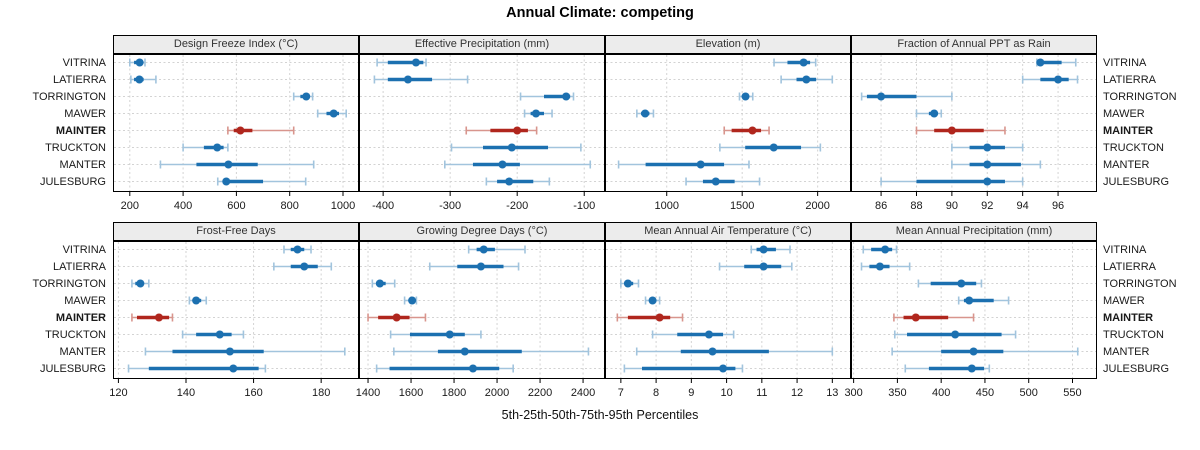 This screenshot has height=450, width=1200. What do you see at coordinates (517, 206) in the screenshot?
I see `axis-tick-label: -200` at bounding box center [517, 206].